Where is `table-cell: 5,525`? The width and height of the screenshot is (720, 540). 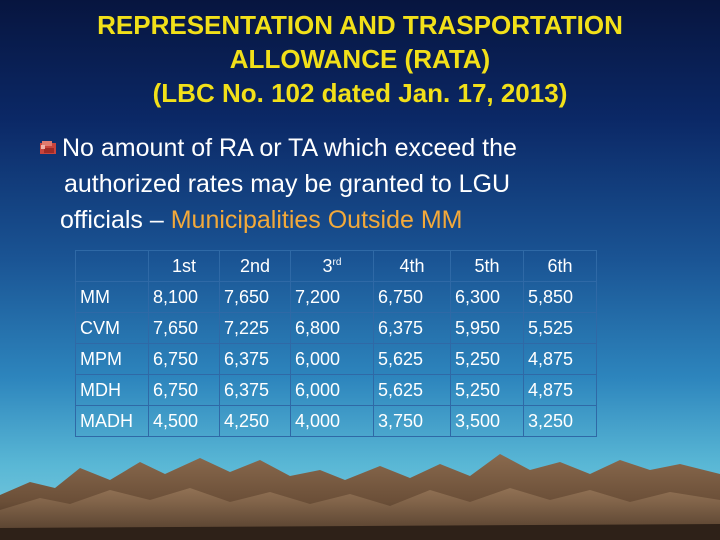 table-cell: 5,525 is located at coordinates (560, 328).